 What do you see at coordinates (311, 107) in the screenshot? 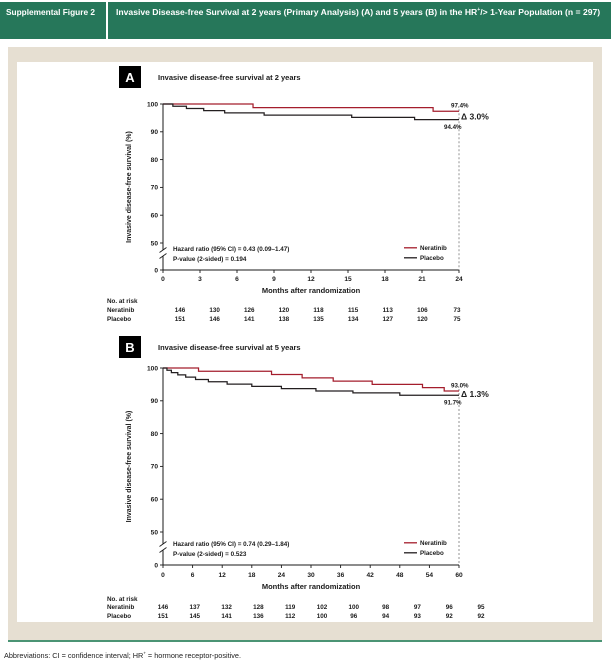
I see `panel-a-neratinib-curve` at bounding box center [311, 107].